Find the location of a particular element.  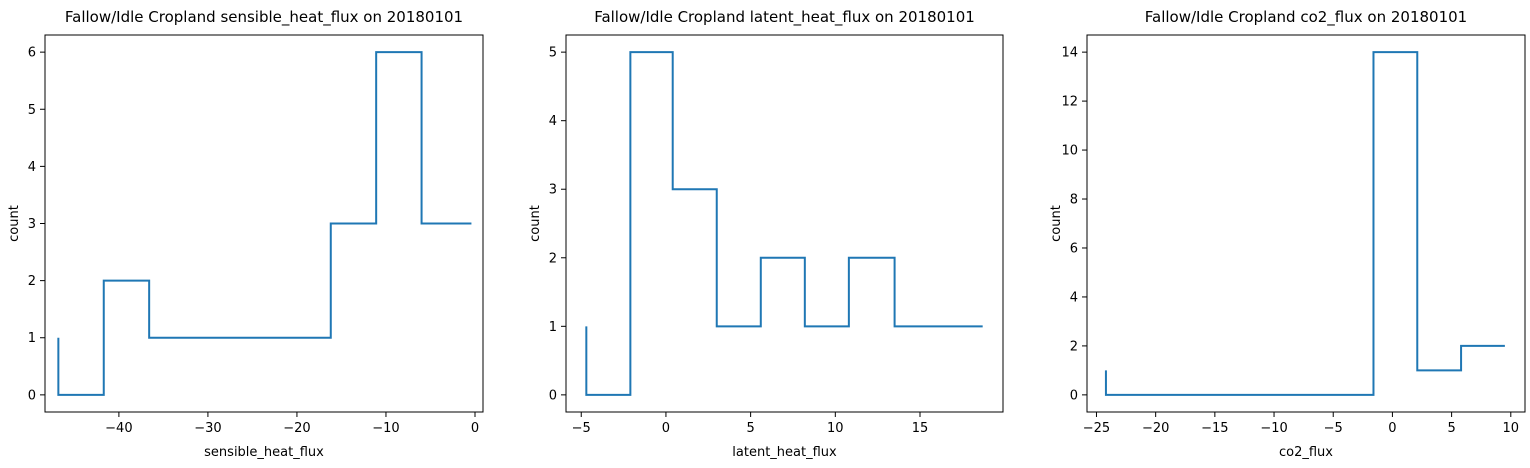

x-tick-label: −15 is located at coordinates (1214, 428).